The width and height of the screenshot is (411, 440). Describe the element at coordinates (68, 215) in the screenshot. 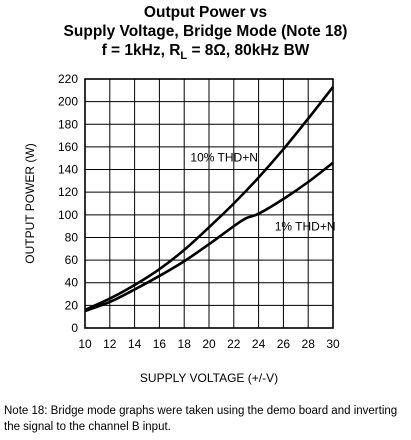

I see `y-tick-label: 100` at that location.